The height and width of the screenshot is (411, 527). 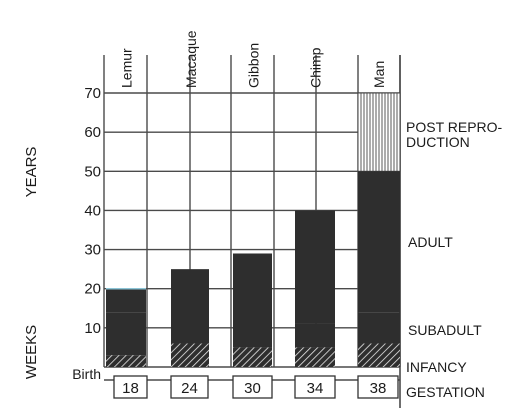 What do you see at coordinates (86, 374) in the screenshot?
I see `birth-label: Birth` at bounding box center [86, 374].